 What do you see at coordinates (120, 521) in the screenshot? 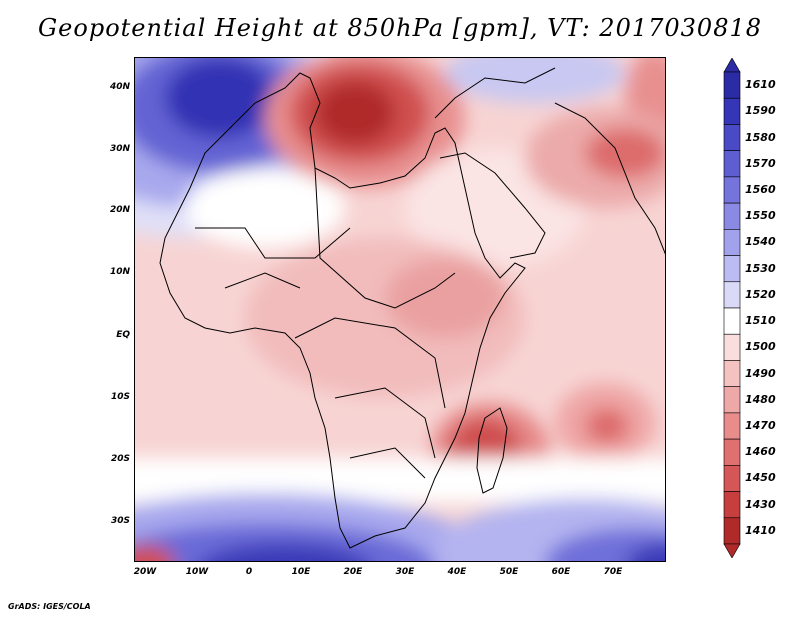
I see `lat-label-30s: 30S` at bounding box center [120, 521].